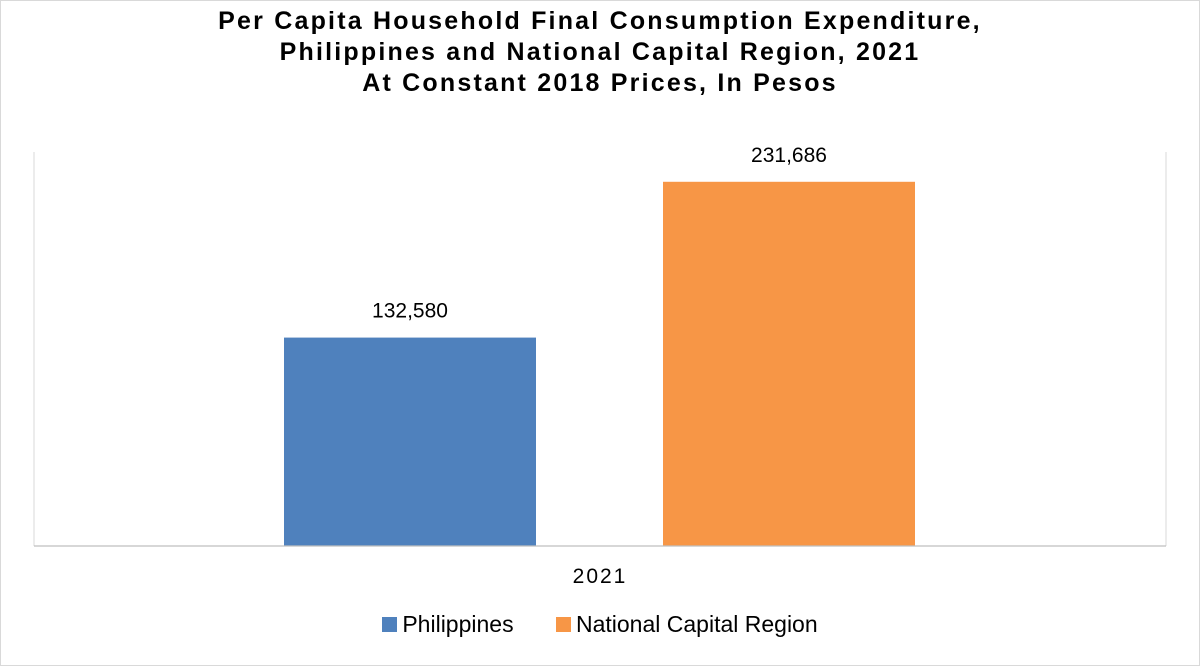 The width and height of the screenshot is (1200, 666). I want to click on data-label-philippines: 132,580, so click(410, 311).